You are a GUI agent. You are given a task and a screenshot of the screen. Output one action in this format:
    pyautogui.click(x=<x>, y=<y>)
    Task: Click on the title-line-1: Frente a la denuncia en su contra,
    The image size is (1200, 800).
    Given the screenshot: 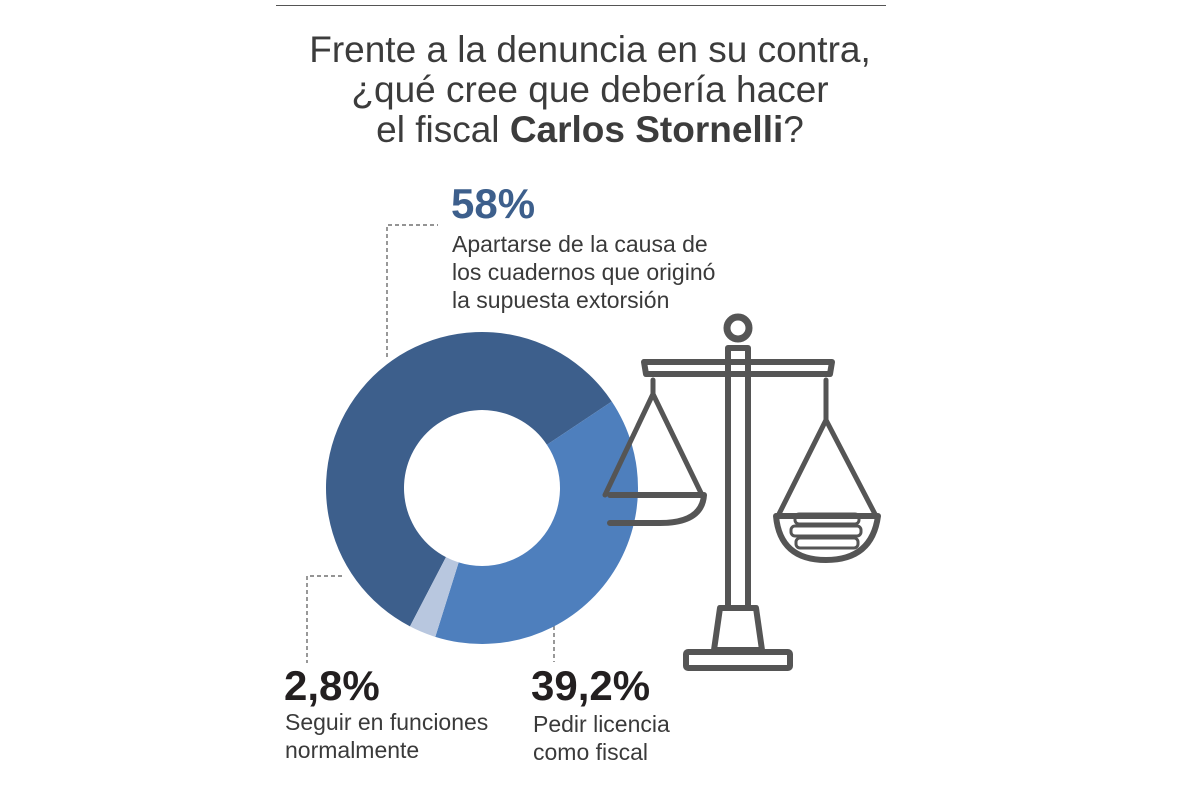 What is the action you would take?
    pyautogui.click(x=590, y=49)
    